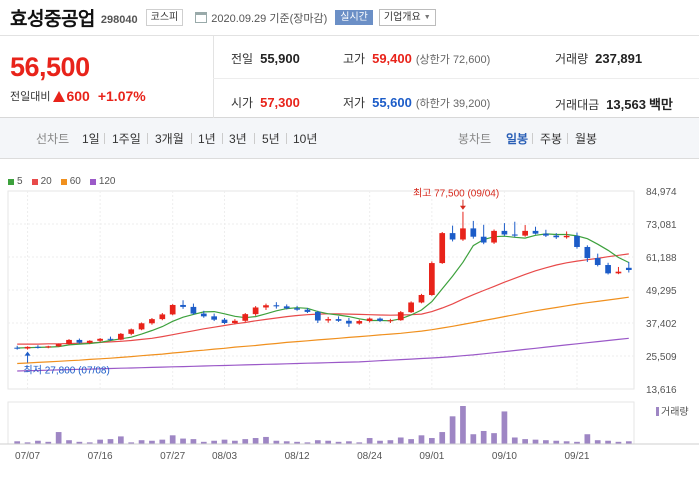 The width and height of the screenshot is (699, 478). What do you see at coordinates (321, 423) in the screenshot?
I see `volume-area-frame` at bounding box center [321, 423].